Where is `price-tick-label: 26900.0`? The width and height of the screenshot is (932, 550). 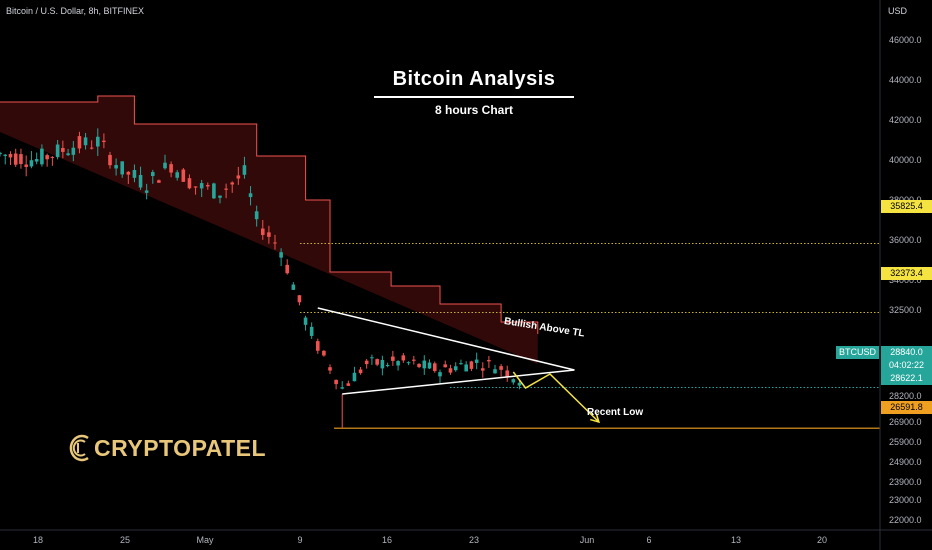
price-tick-label: 26900.0 is located at coordinates (905, 422).